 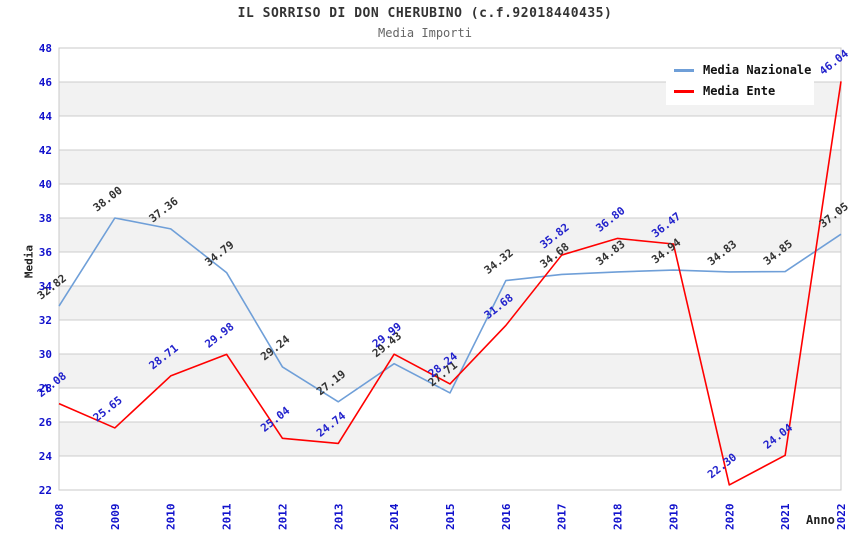 What do you see at coordinates (45, 218) in the screenshot?
I see `svg-text: 38` at bounding box center [45, 218].